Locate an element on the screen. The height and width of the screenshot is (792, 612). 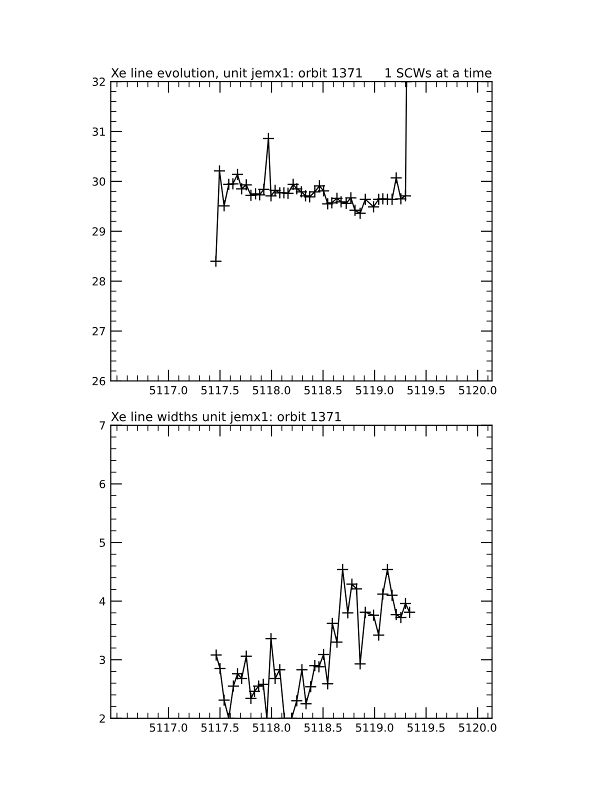
y-tick-label: 26 is located at coordinates (99, 381).